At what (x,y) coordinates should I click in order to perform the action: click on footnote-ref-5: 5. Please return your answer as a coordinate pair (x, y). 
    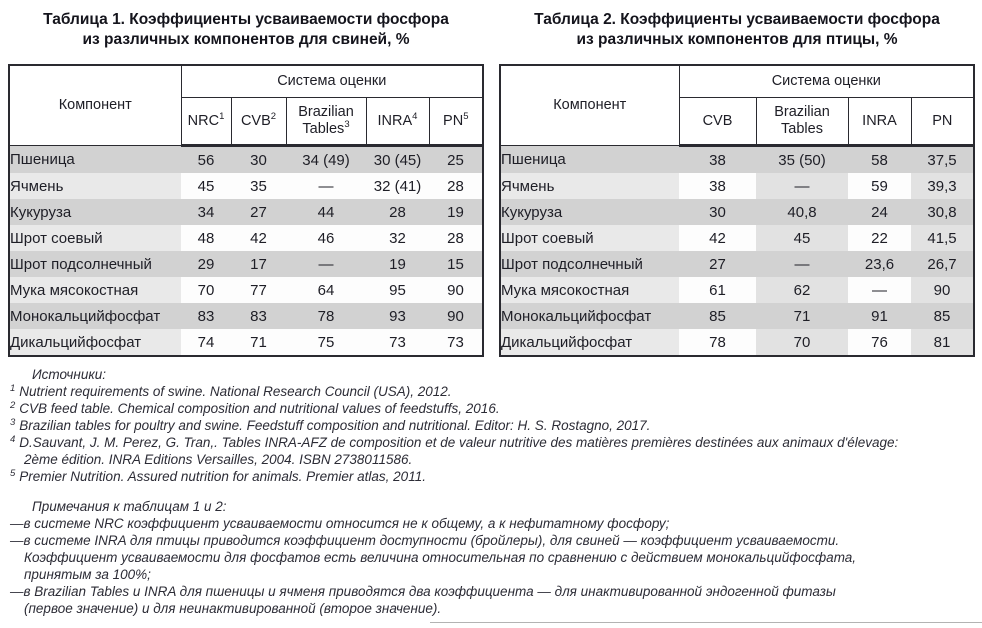
    Looking at the image, I should click on (466, 116).